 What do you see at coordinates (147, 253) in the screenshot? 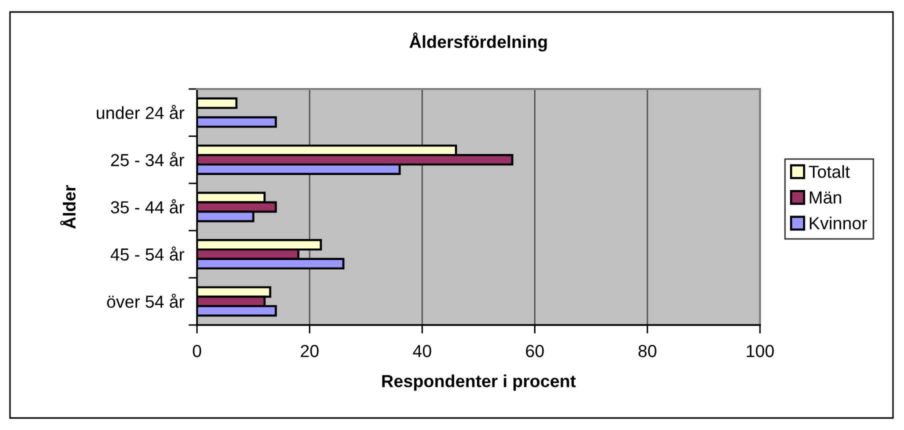
I see `y-tick-label: 45 - 54 år` at bounding box center [147, 253].